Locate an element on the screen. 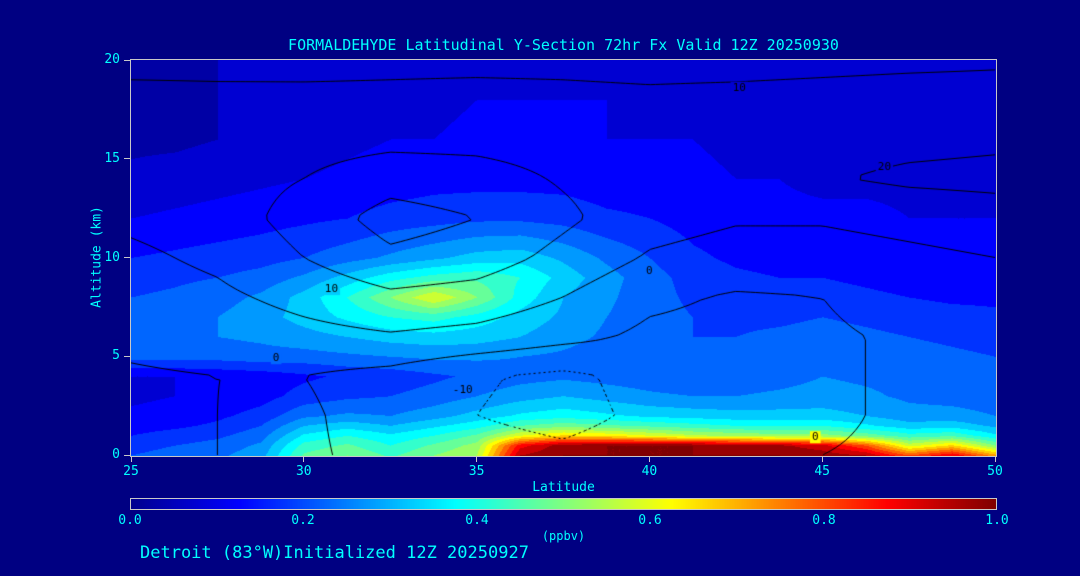 This screenshot has width=1080, height=576. y-tick-label: 15 is located at coordinates (112, 158).